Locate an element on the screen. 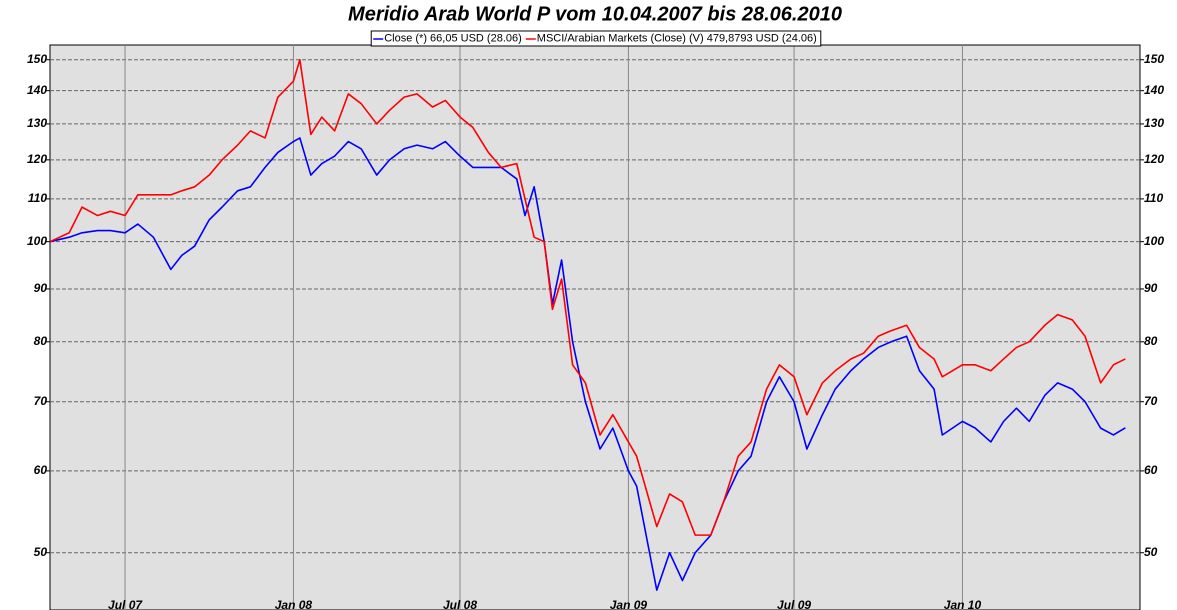  y-tick-label: 120 is located at coordinates (37, 159).